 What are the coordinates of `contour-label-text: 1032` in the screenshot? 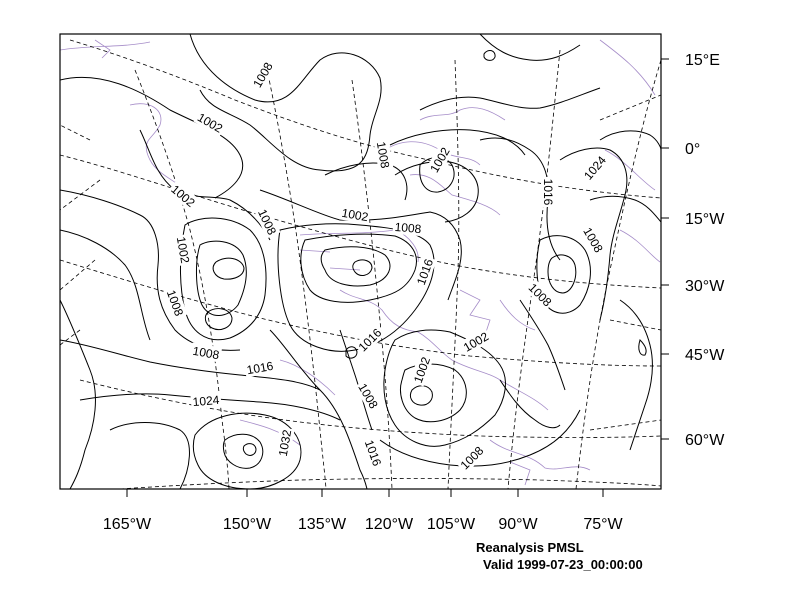 It's located at (285, 442).